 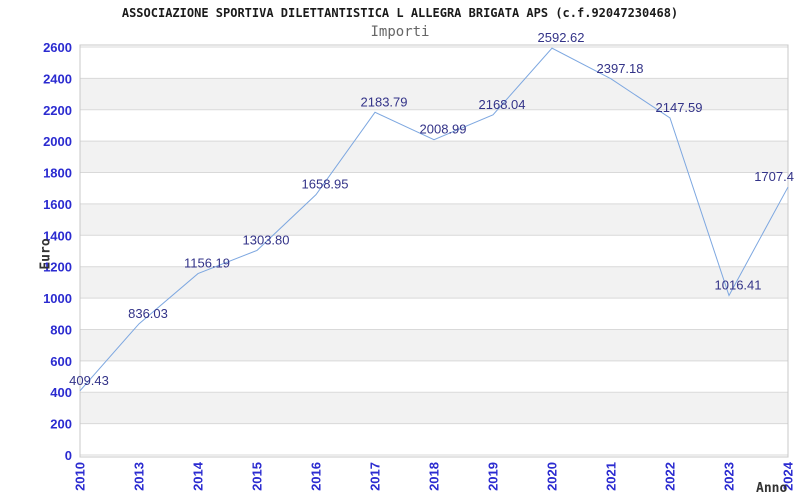 I want to click on y-tick-label: 0, so click(x=68, y=455).